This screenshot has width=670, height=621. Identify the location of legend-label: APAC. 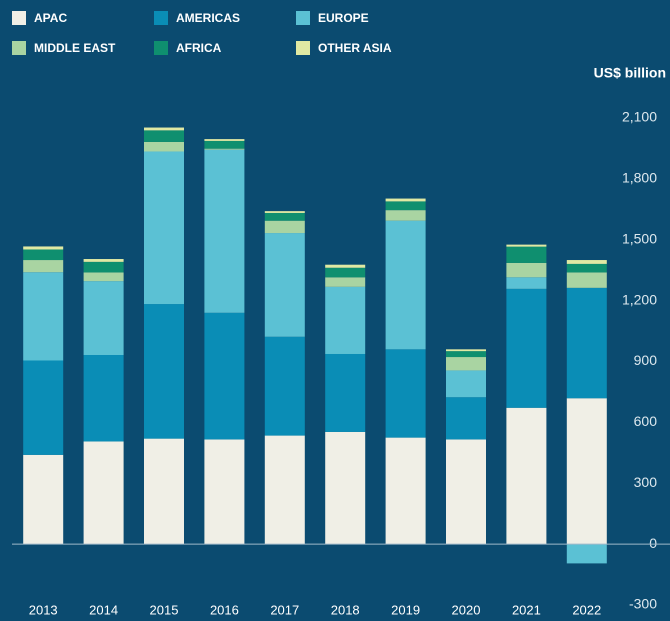
(50, 18).